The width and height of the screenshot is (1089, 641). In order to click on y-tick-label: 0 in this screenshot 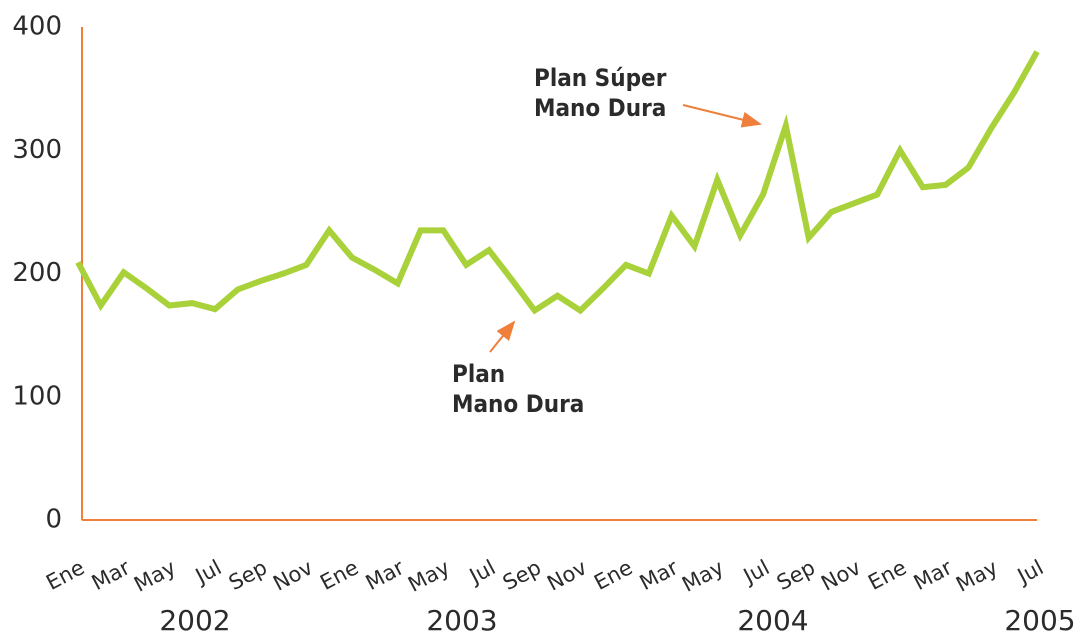, I will do `click(53, 520)`.